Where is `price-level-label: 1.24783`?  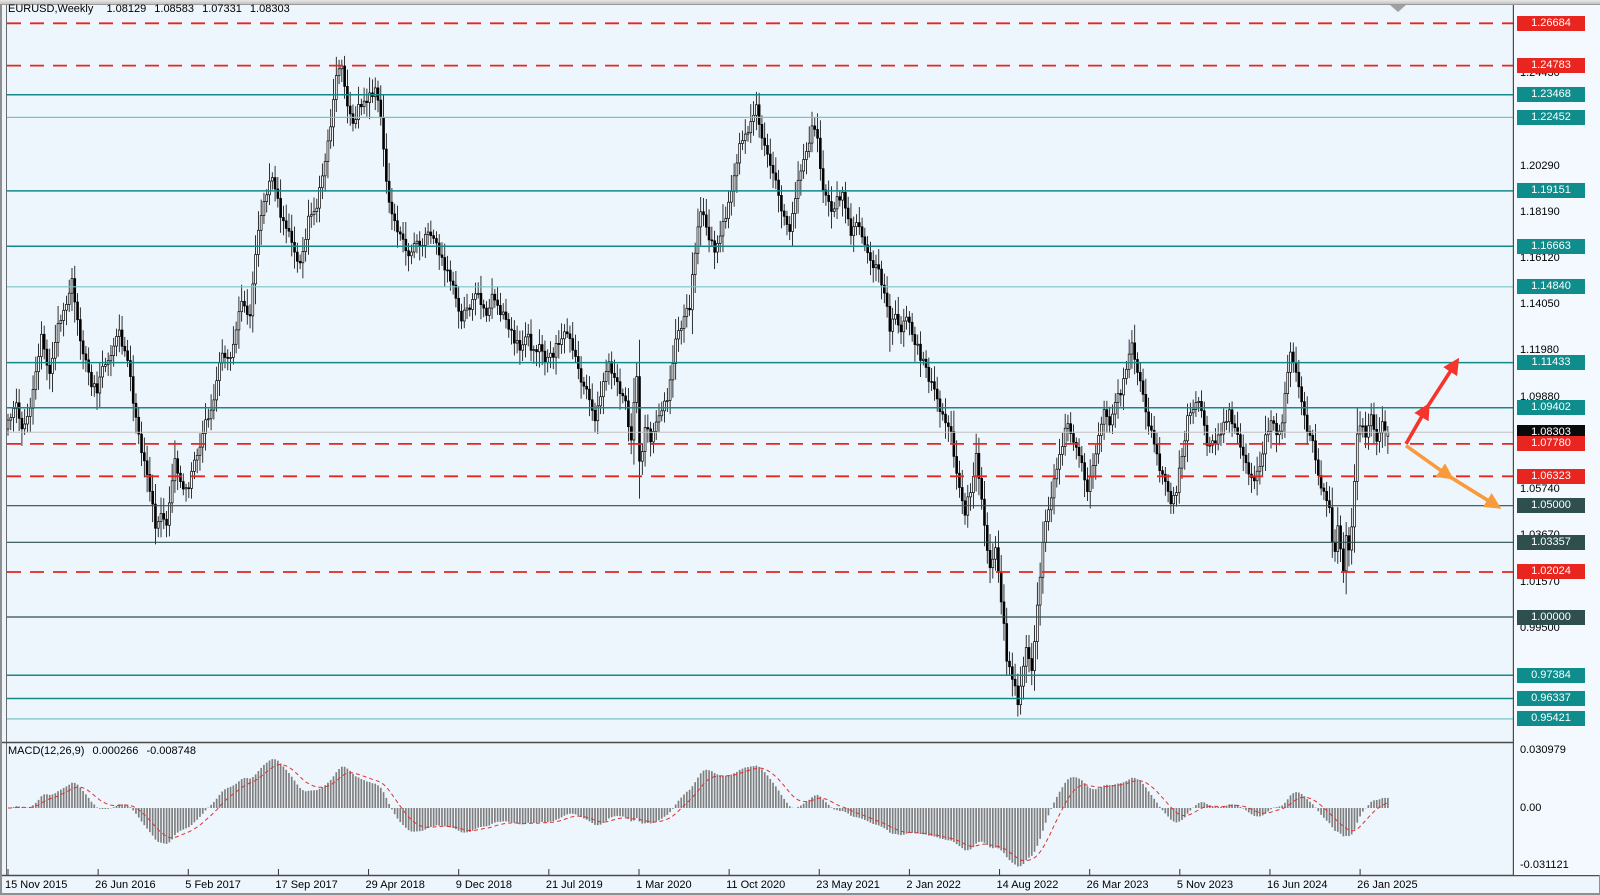 price-level-label: 1.24783 is located at coordinates (1551, 66).